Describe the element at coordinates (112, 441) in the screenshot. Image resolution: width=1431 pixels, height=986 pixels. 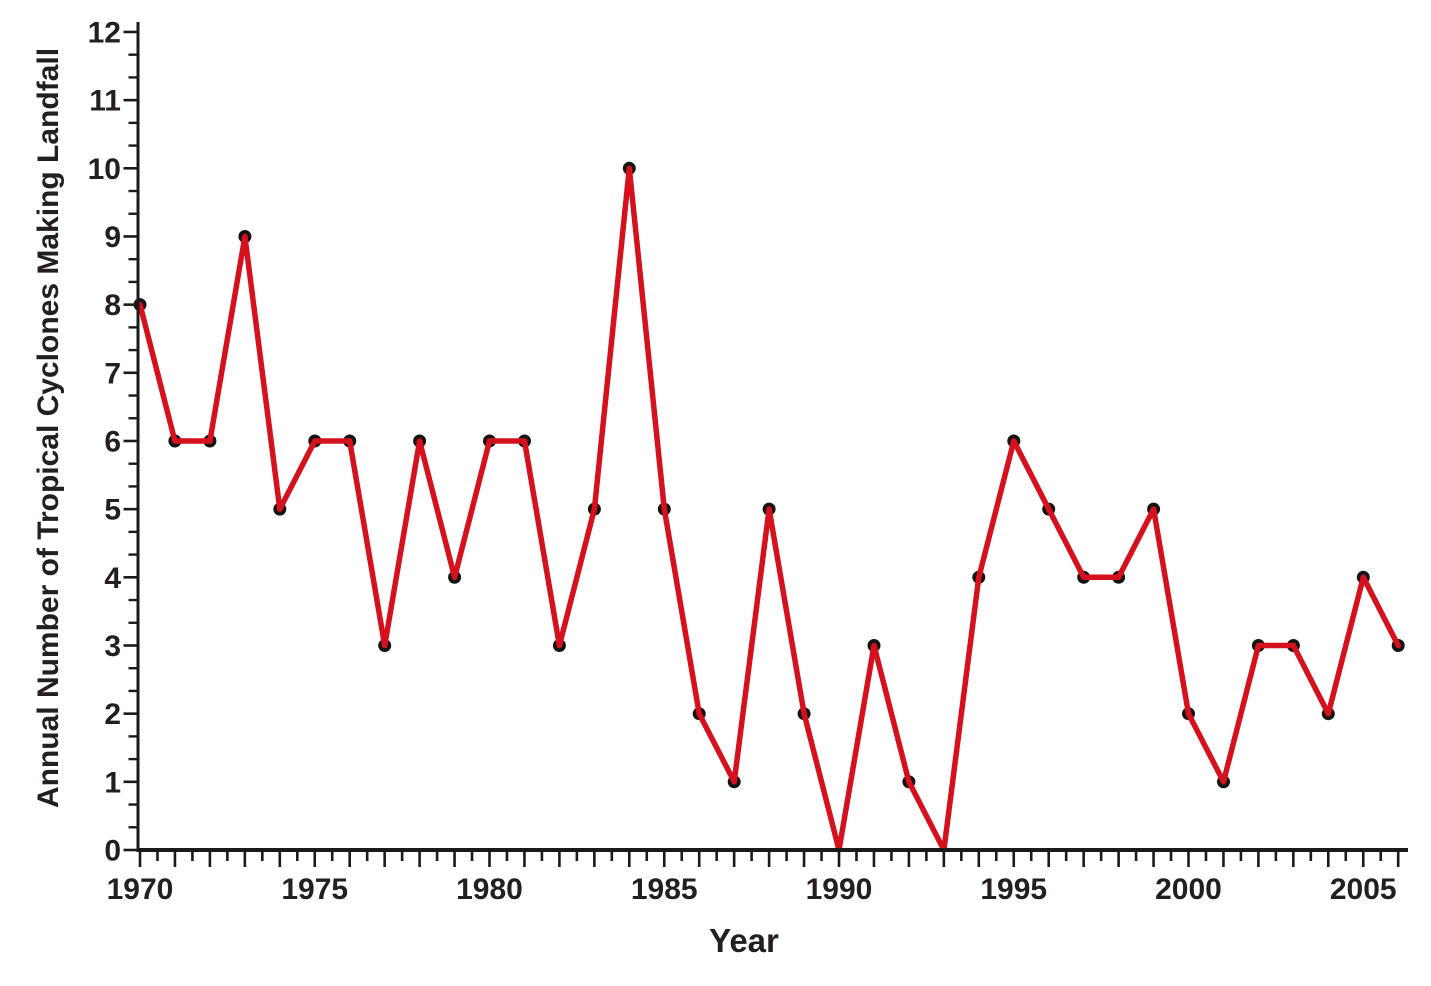
I see `y-tick-label: 6` at that location.